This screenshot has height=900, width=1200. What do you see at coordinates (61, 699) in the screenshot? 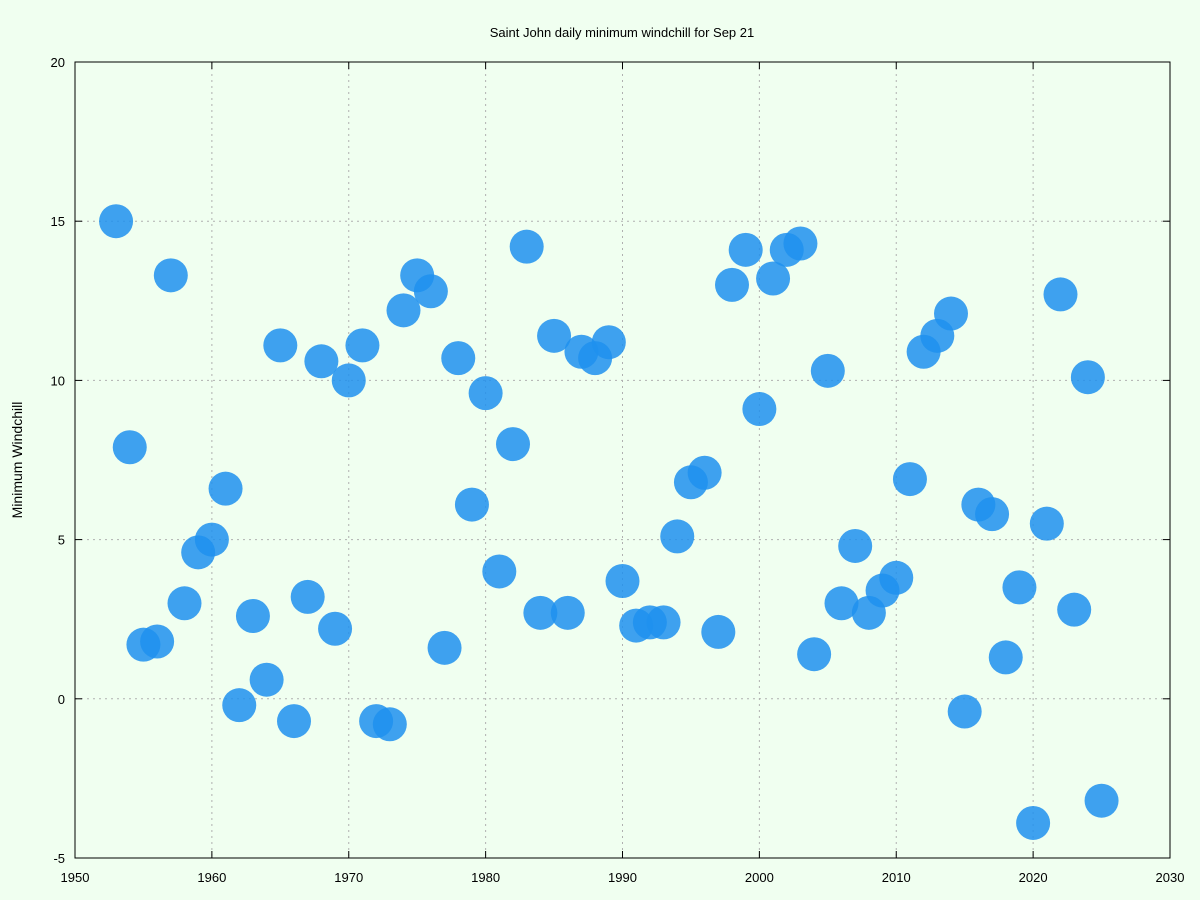
I see `y-tick-label: 0` at bounding box center [61, 699].